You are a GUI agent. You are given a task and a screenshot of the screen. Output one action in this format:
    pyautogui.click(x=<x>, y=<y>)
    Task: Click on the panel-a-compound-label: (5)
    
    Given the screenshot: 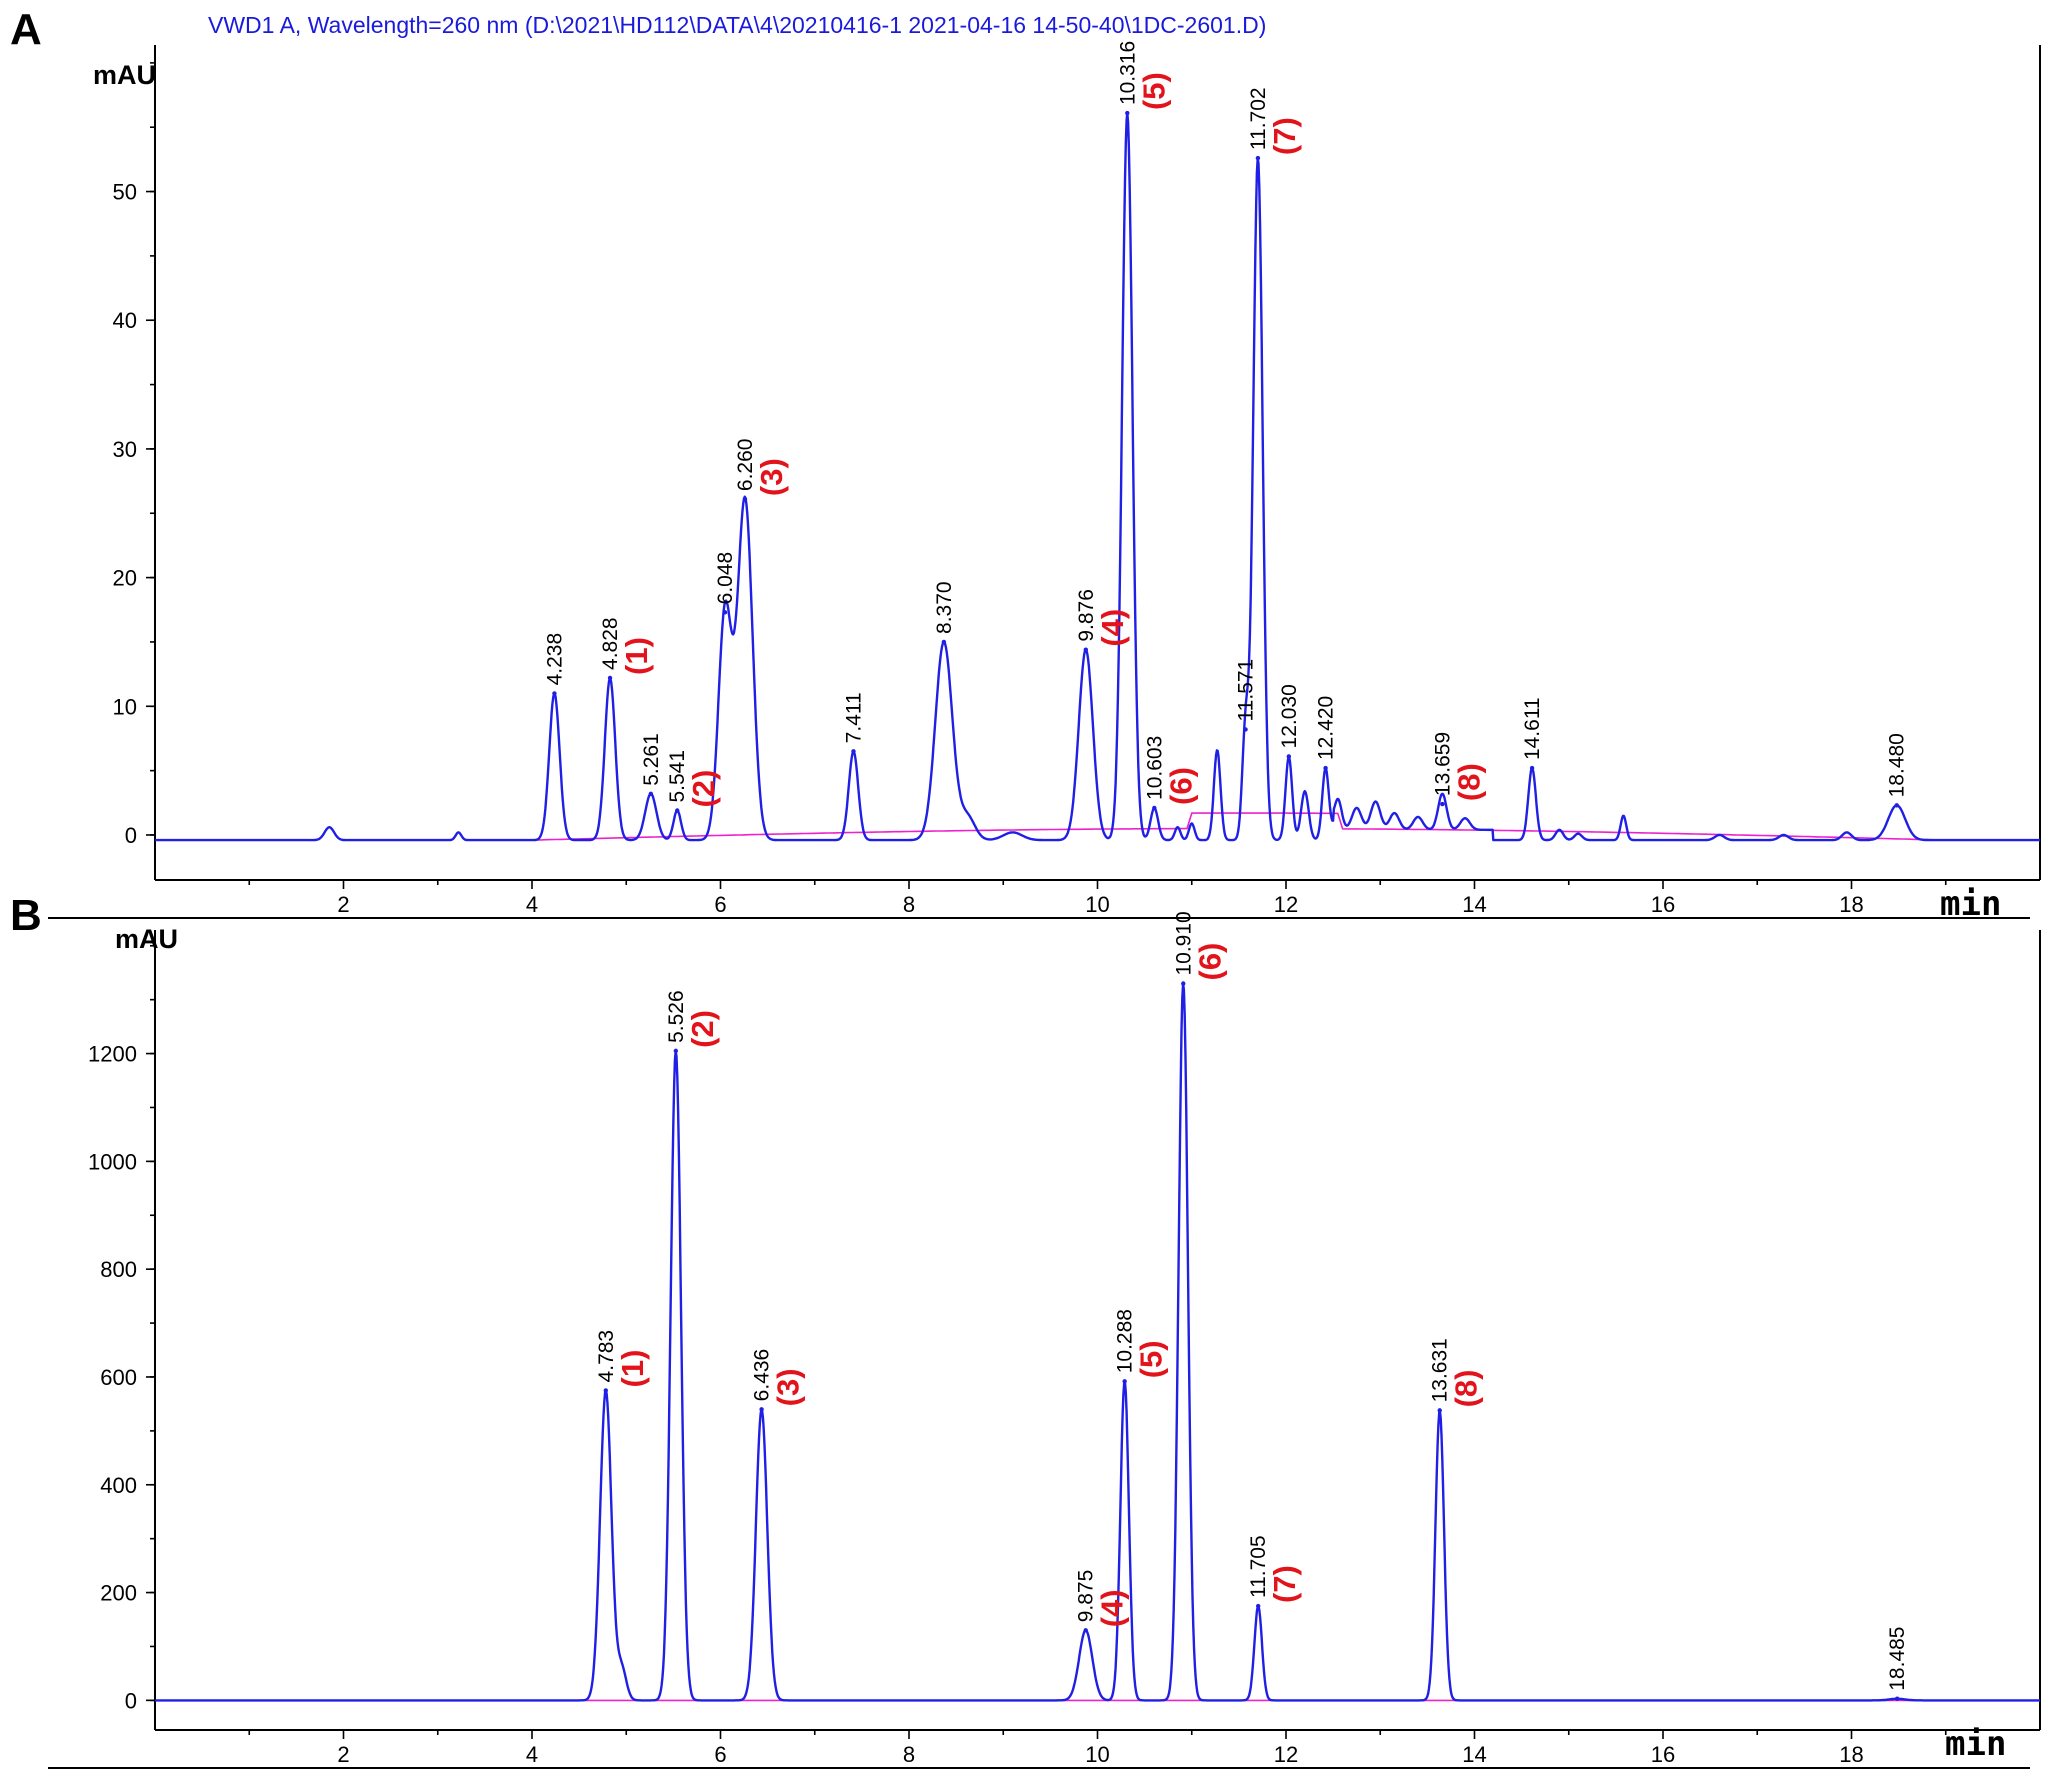 What is the action you would take?
    pyautogui.click(x=1153, y=91)
    